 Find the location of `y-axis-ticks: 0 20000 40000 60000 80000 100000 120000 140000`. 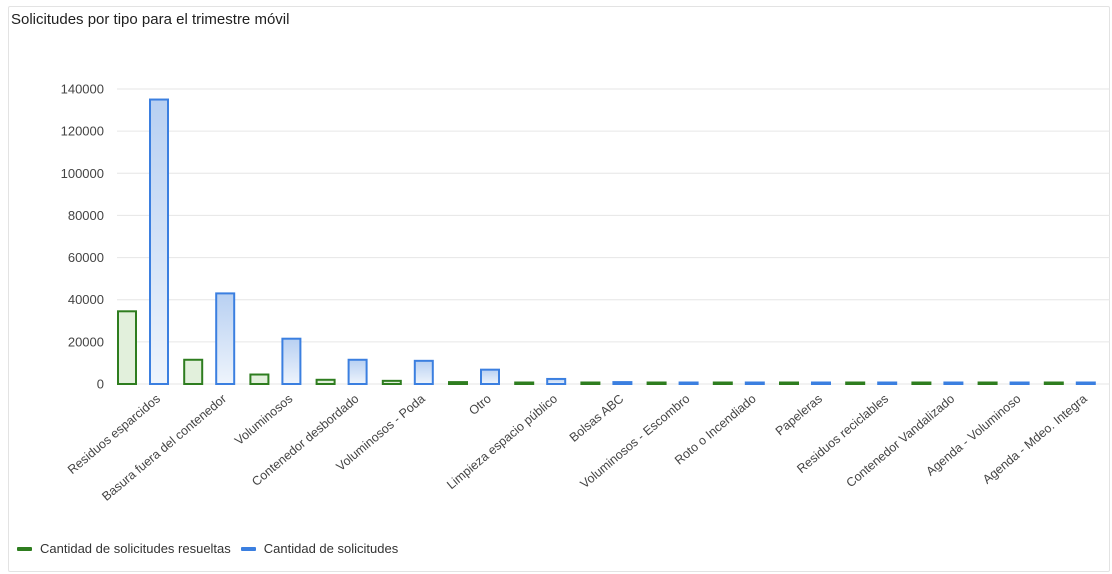

y-axis-ticks: 0 20000 40000 60000 80000 100000 120000 140000 is located at coordinates (82, 237).